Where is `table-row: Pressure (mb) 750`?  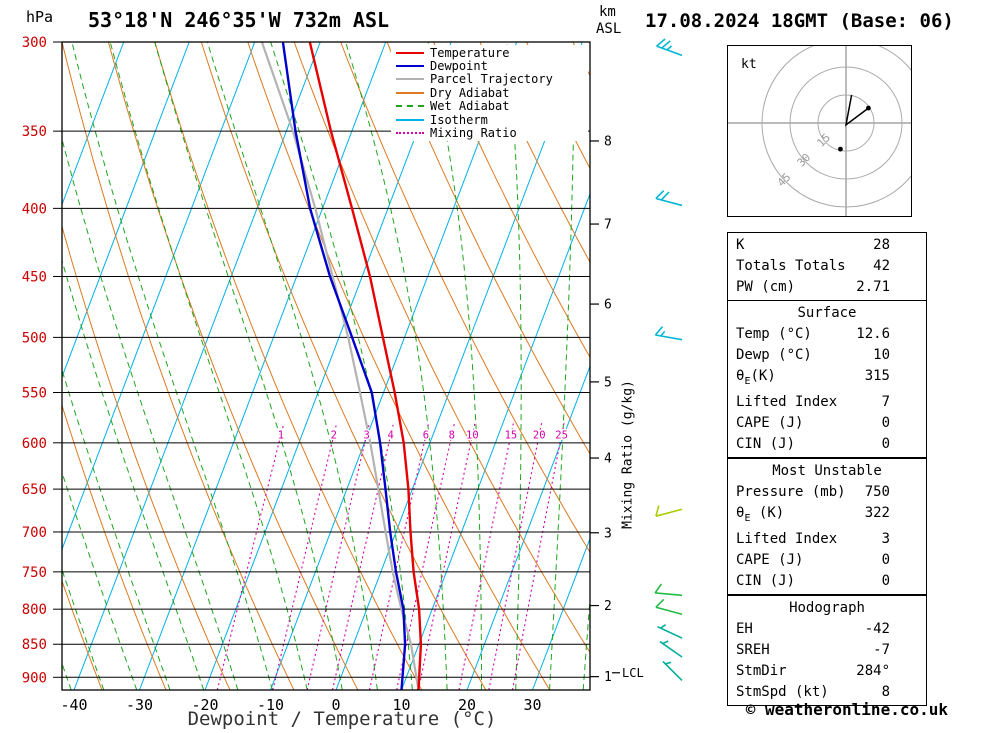 table-row: Pressure (mb) 750 is located at coordinates (827, 492).